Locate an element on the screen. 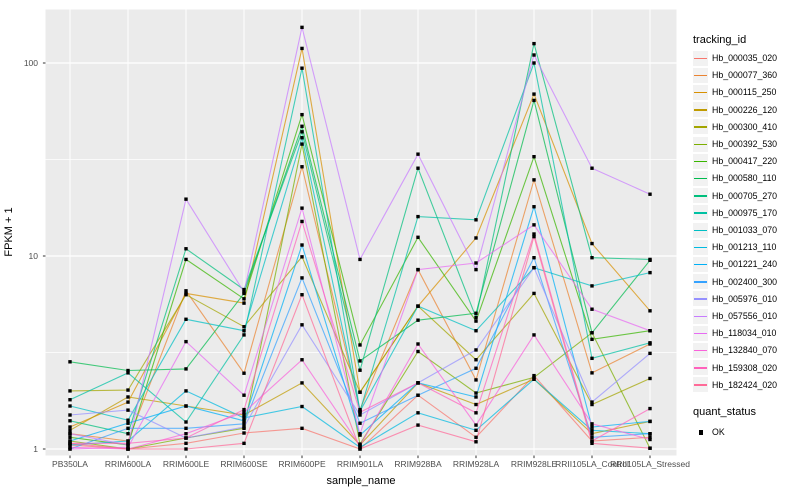 The image size is (800, 500). legend-entry-Hb_000077_360: Hb_000077_360 is located at coordinates (735, 75).